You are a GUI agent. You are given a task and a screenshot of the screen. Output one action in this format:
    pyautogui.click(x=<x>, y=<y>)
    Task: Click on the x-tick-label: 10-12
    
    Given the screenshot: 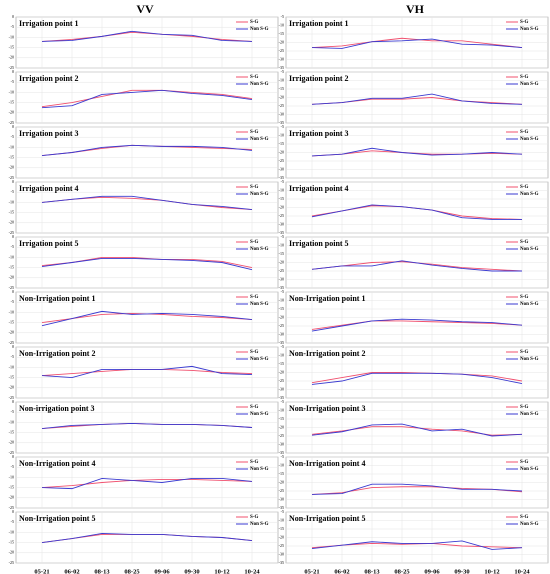 What is the action you would take?
    pyautogui.click(x=491, y=571)
    